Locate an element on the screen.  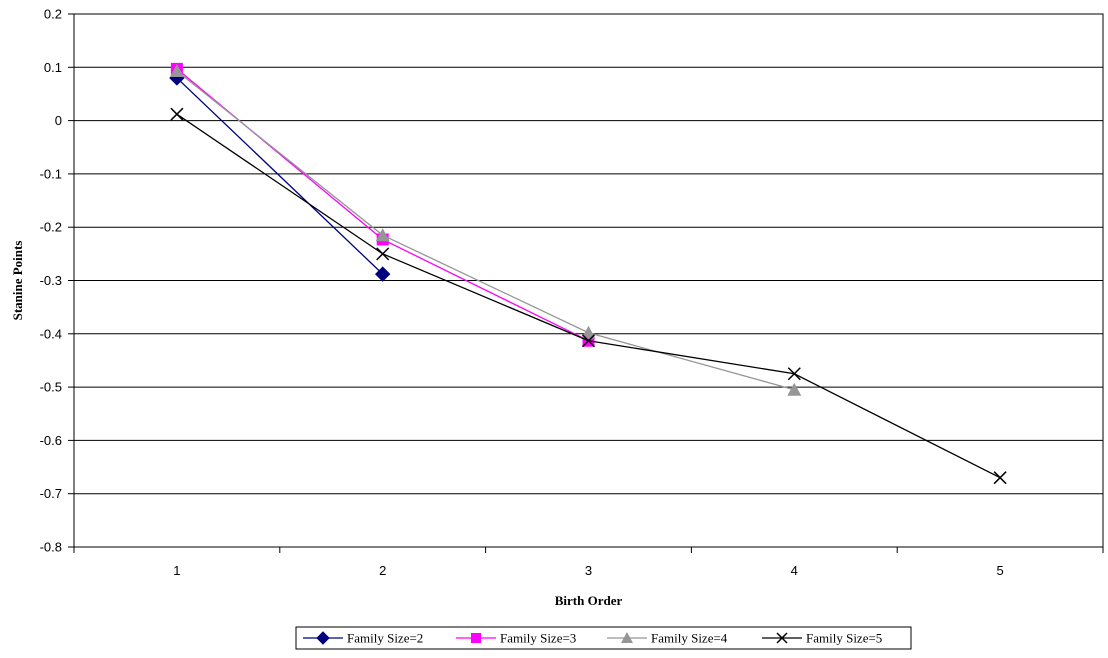
y-tick-label: -0.5 is located at coordinates (51, 387).